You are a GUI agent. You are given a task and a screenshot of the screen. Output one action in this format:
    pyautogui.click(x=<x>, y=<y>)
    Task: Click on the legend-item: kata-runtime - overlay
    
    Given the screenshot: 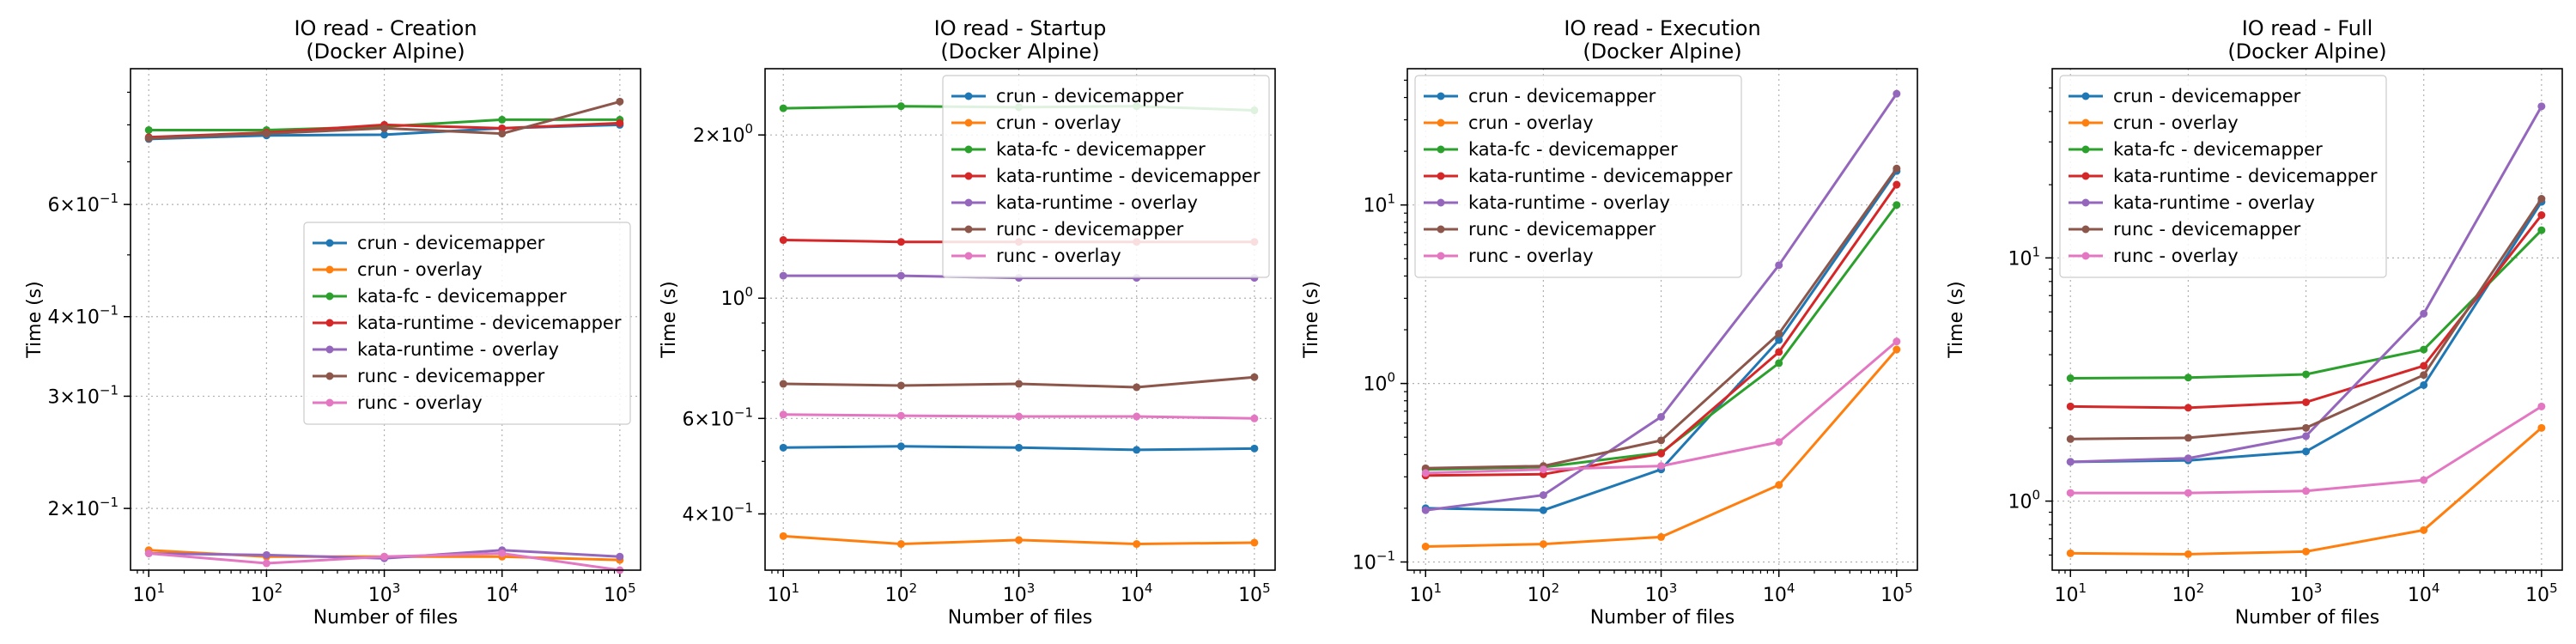 What is the action you would take?
    pyautogui.click(x=2192, y=202)
    